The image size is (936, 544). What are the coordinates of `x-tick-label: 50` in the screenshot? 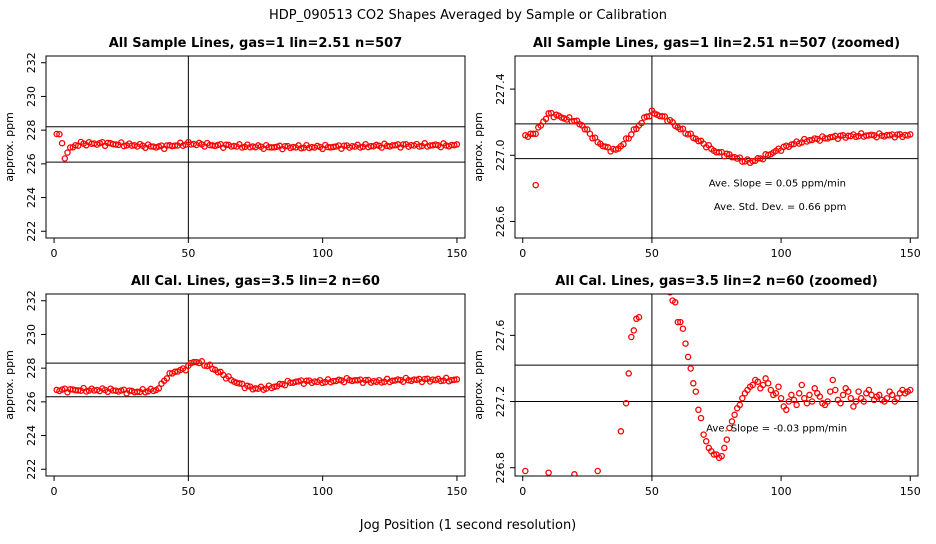 It's located at (652, 253).